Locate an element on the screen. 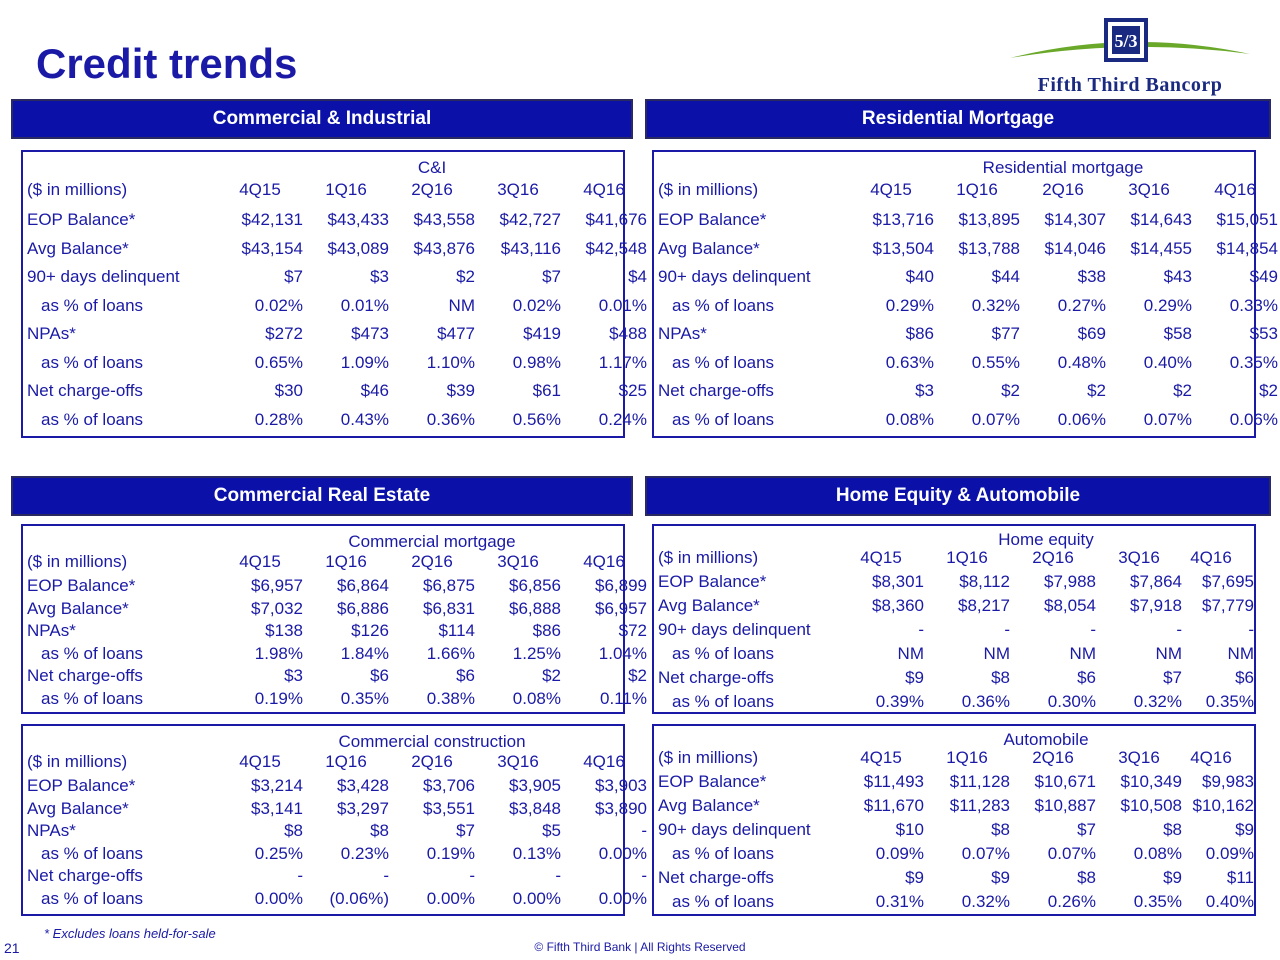  page-title: Credit trends is located at coordinates (167, 63).